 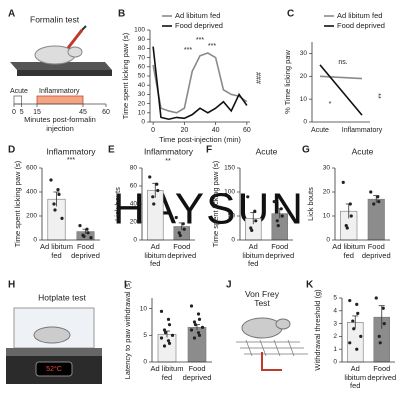 What do you see at coordinates (197, 15) in the screenshot?
I see `legend-label: Ad libitum fed` at bounding box center [197, 15].